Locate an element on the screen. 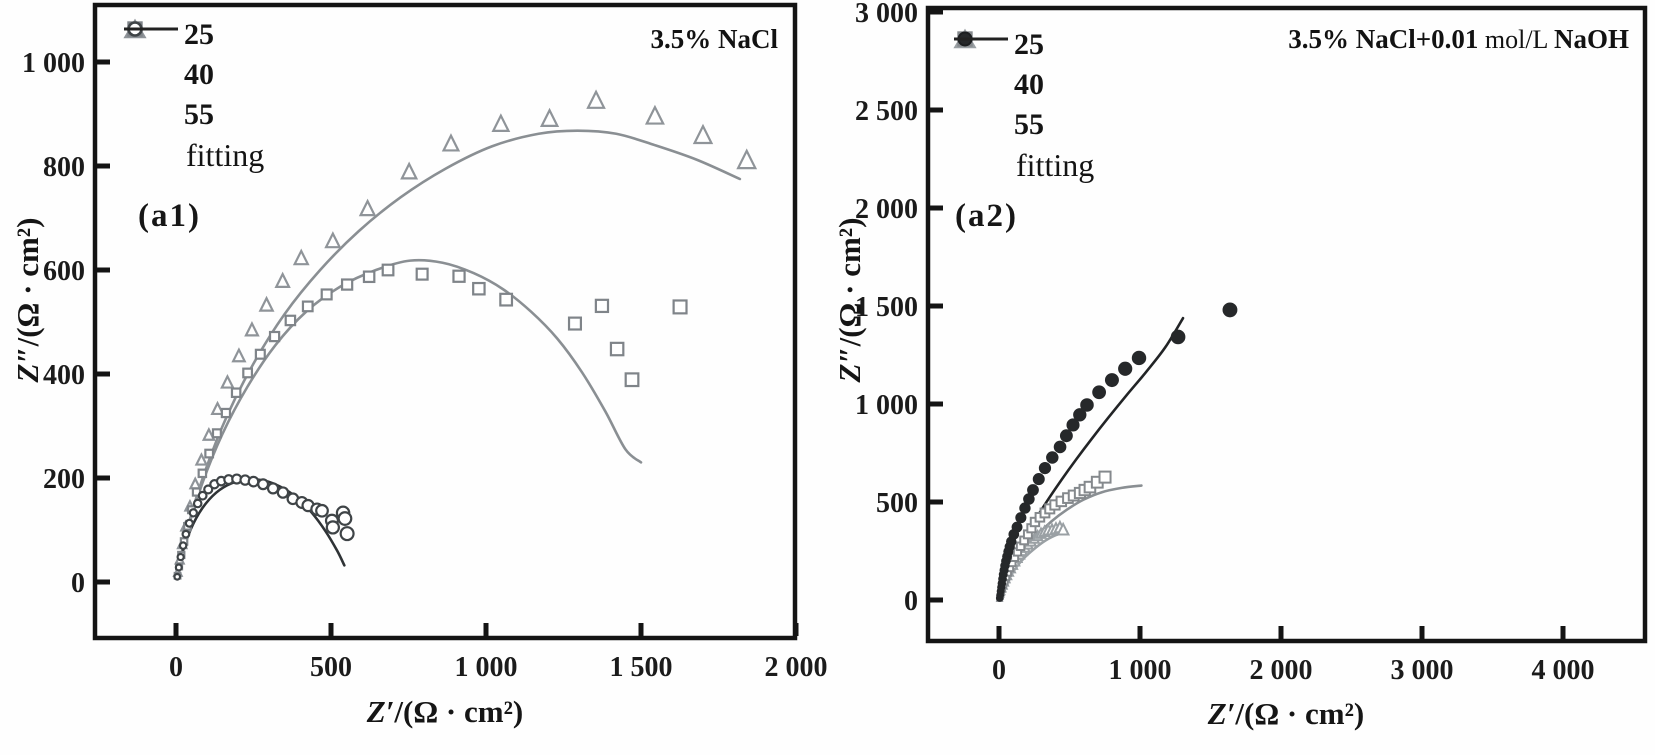 The height and width of the screenshot is (755, 1655). legend-a2: 25 40 55 fitting is located at coordinates (1023, 104).